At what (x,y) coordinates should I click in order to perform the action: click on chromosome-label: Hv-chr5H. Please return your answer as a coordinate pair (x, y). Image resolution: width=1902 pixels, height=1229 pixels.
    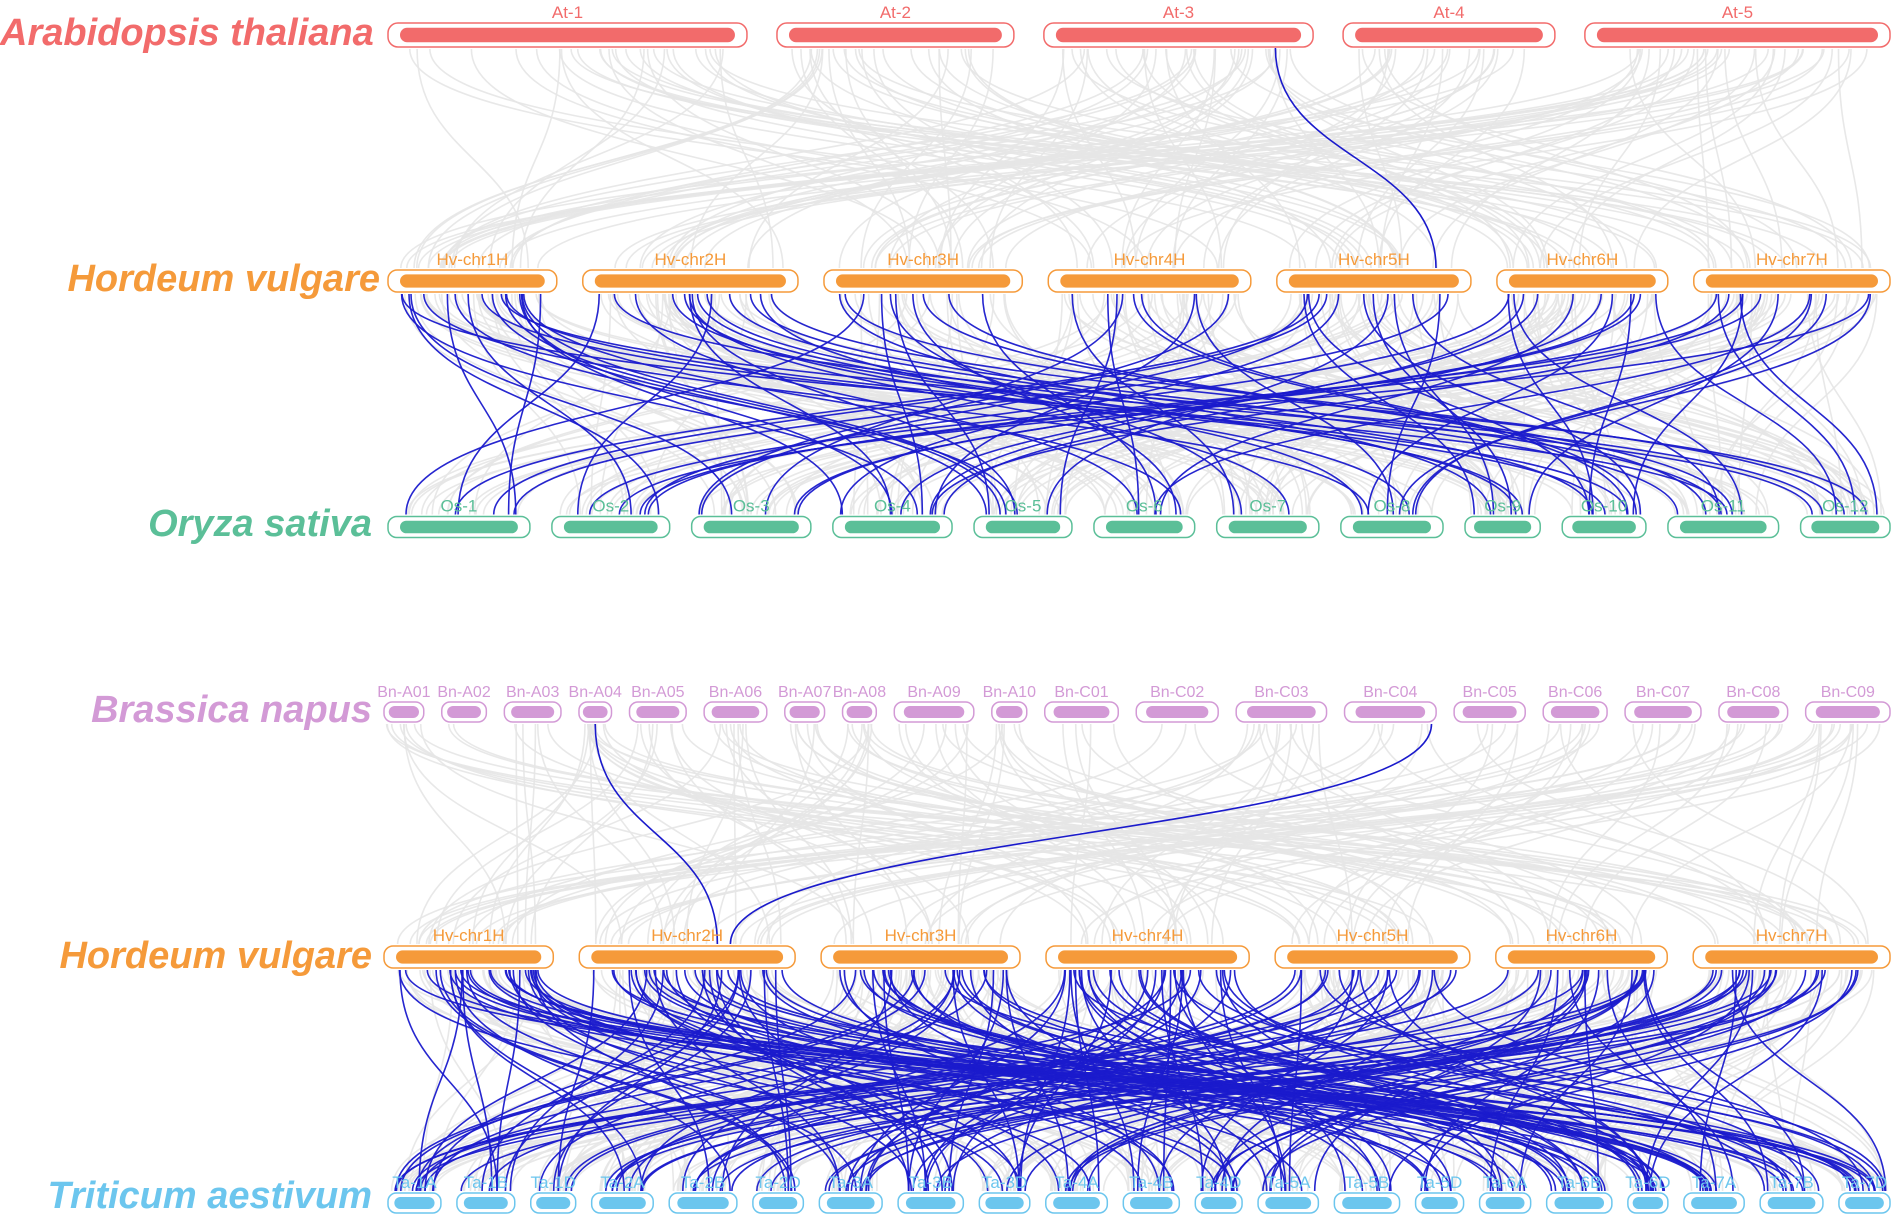
    Looking at the image, I should click on (1374, 259).